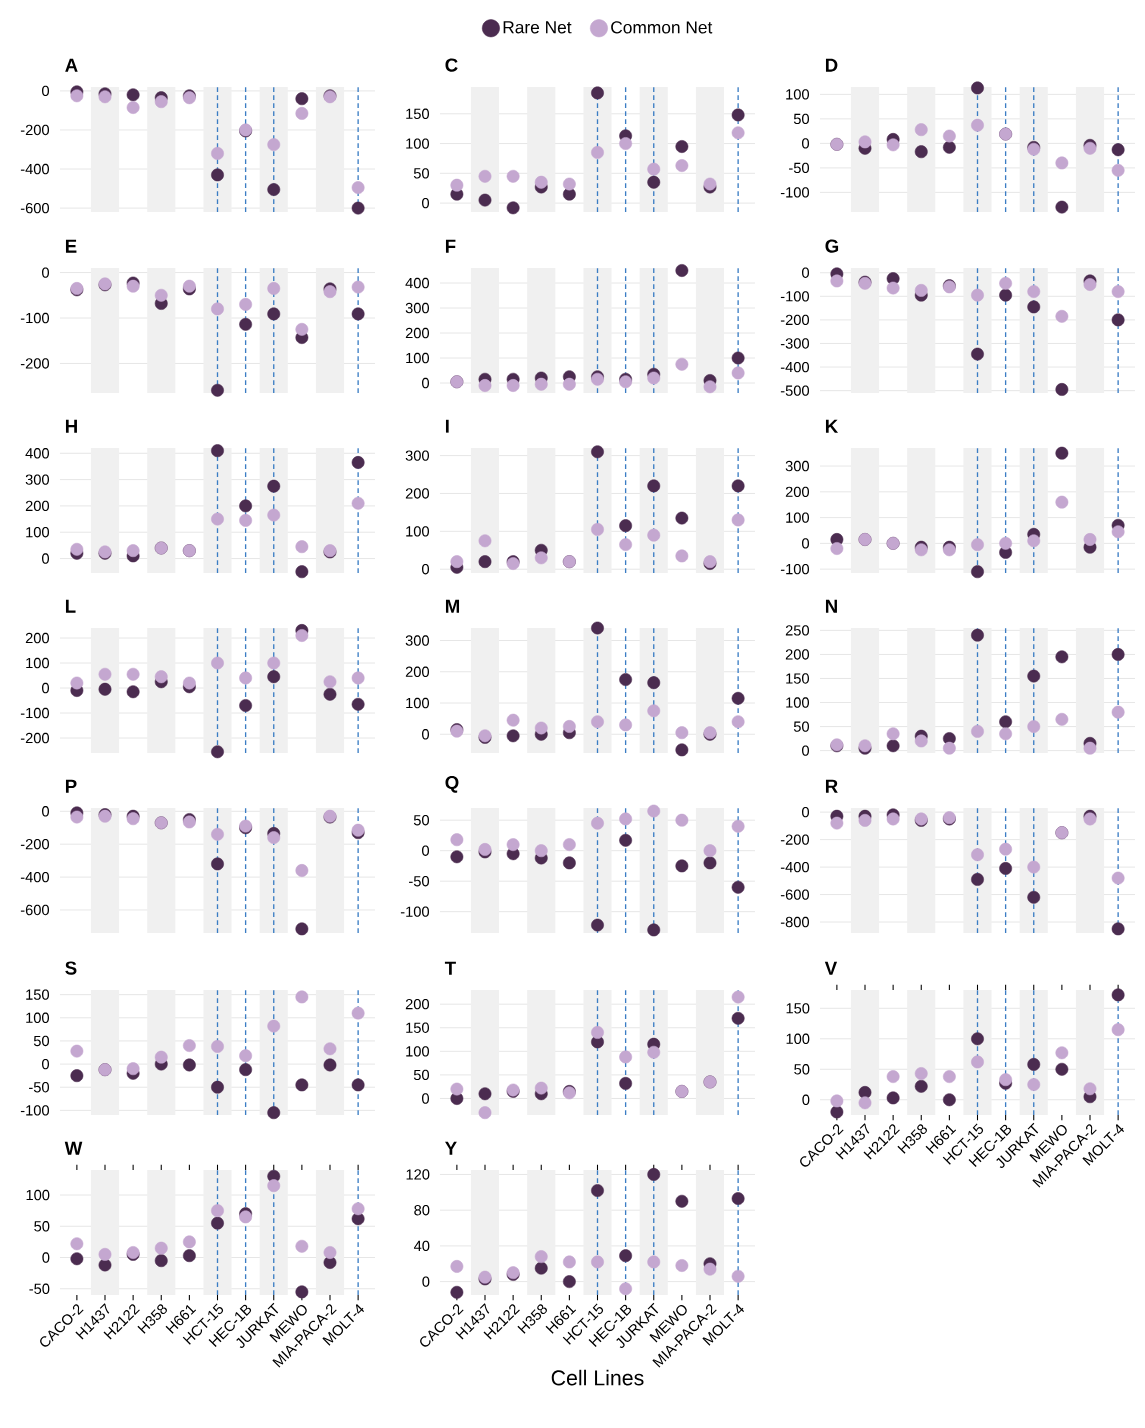  I want to click on y-tick-label: -500, so click(795, 390).